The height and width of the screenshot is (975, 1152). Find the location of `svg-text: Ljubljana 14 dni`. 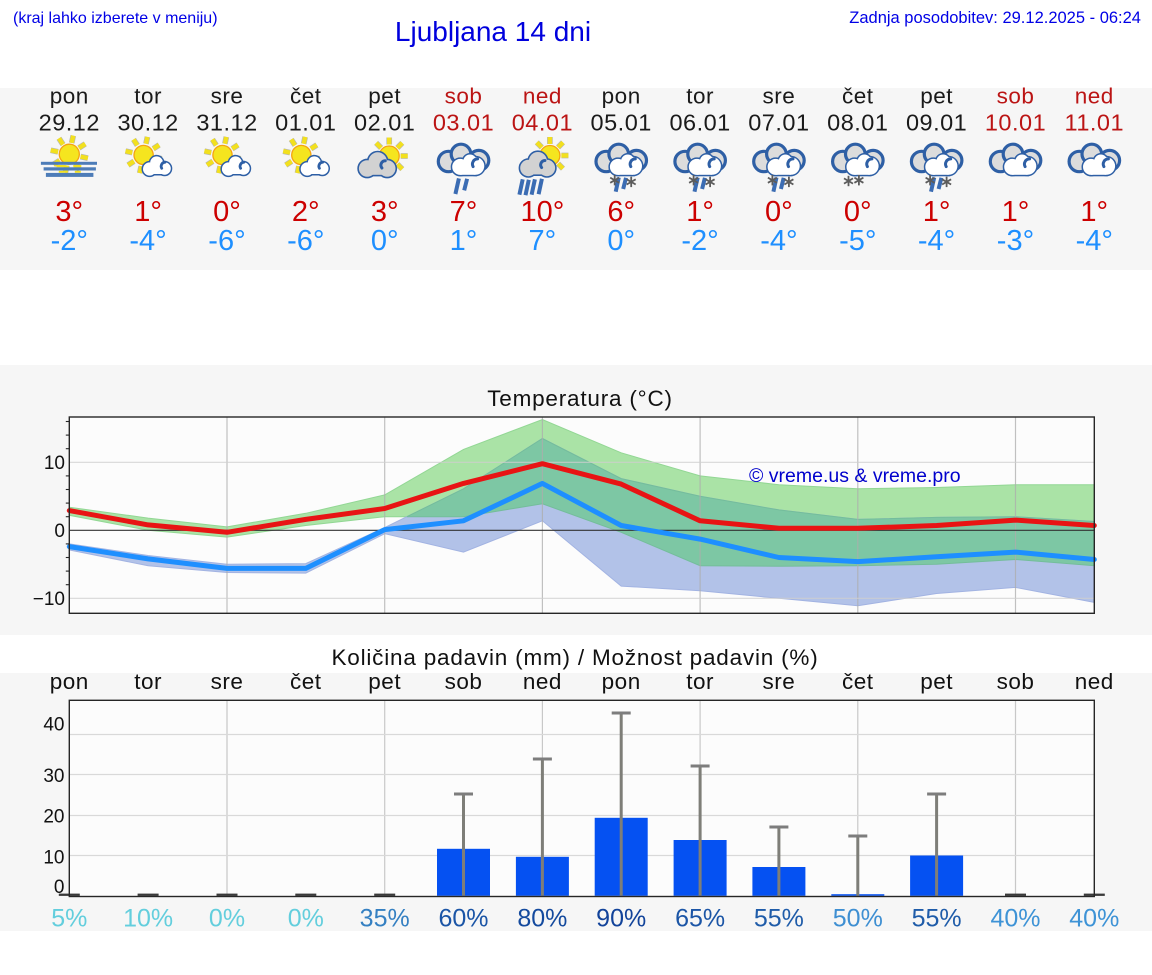

svg-text: Ljubljana 14 dni is located at coordinates (493, 31).